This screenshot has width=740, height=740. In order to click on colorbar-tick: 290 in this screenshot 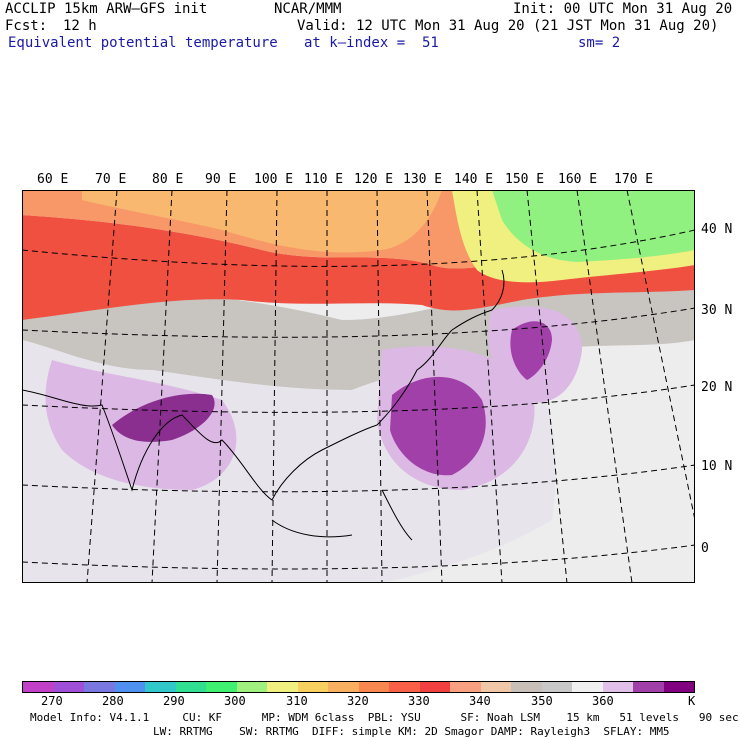, I will do `click(174, 701)`.